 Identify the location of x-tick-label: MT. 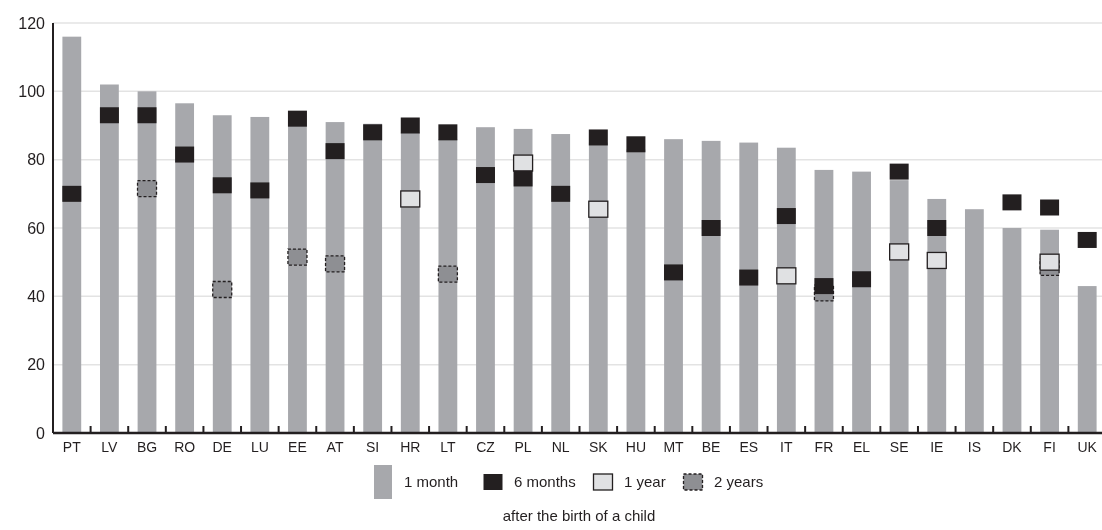
(674, 447).